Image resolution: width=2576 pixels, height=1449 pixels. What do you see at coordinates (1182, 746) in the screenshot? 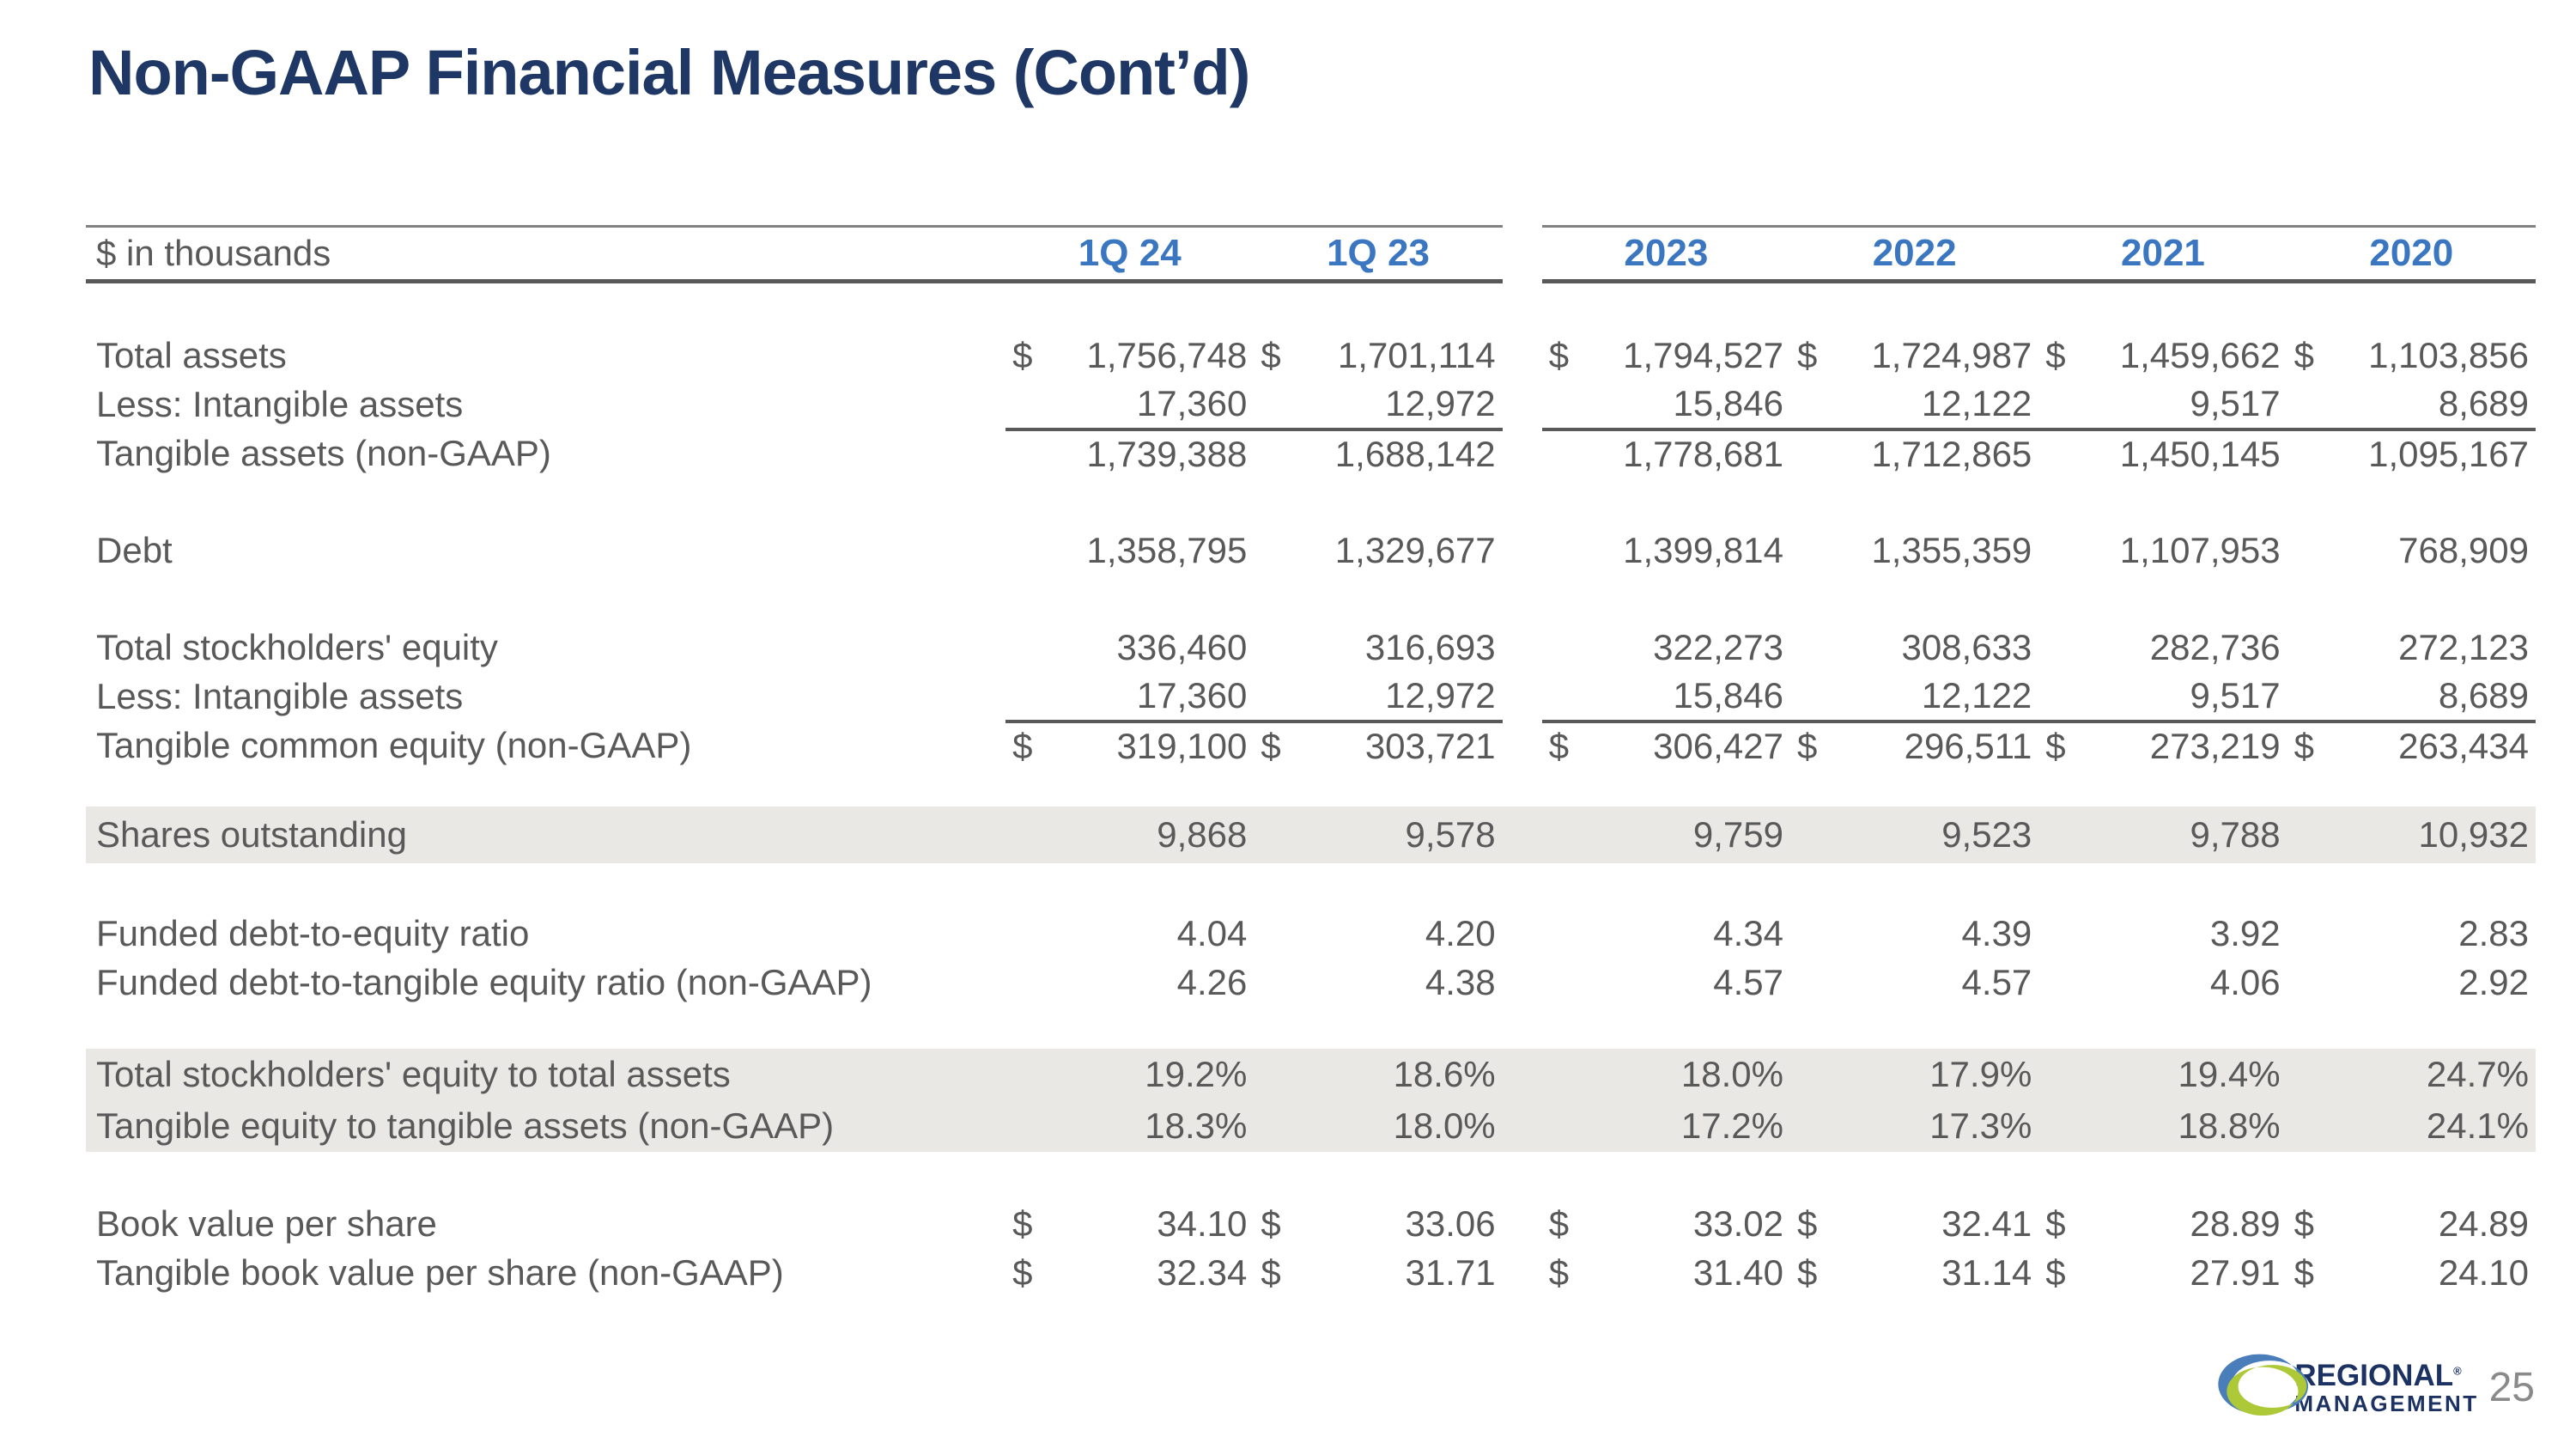
I see `cell-value: 319,100` at bounding box center [1182, 746].